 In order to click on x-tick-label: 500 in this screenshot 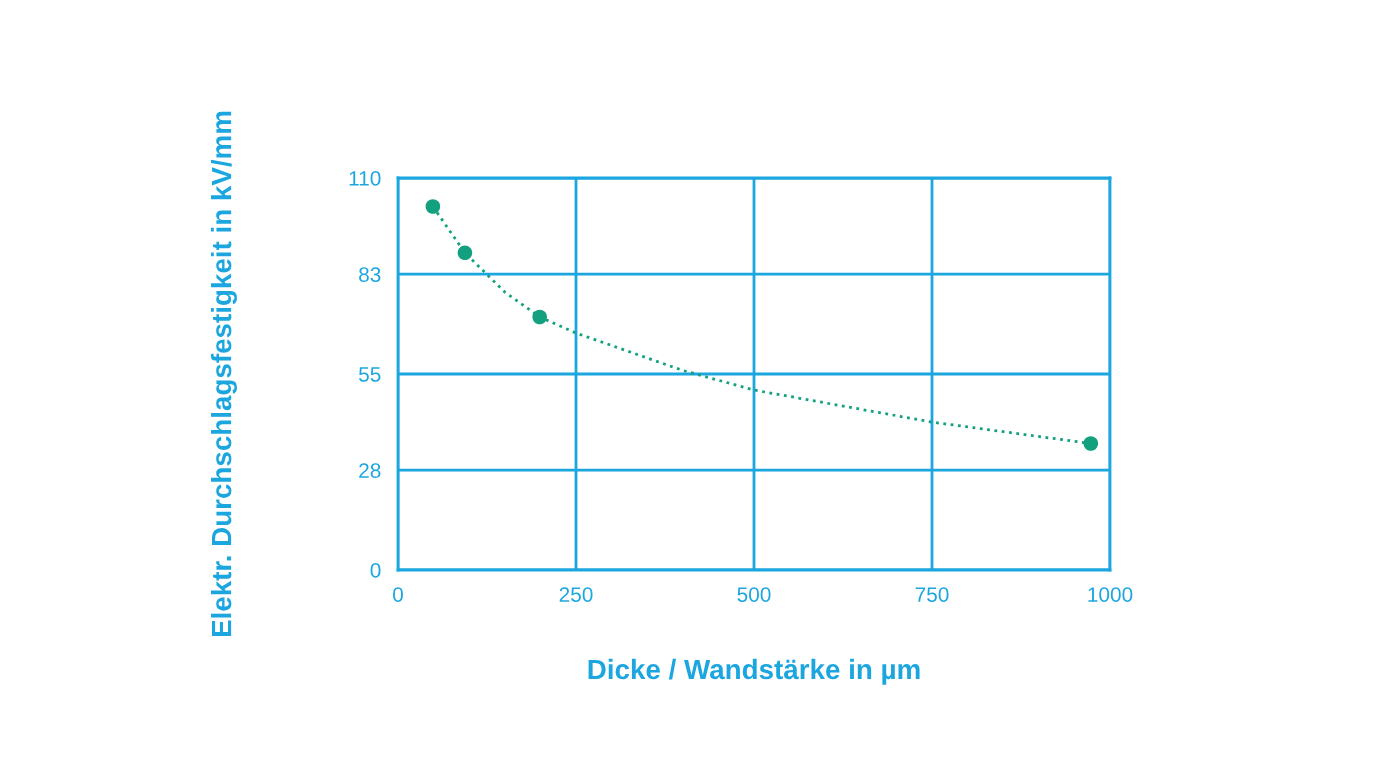, I will do `click(754, 594)`.